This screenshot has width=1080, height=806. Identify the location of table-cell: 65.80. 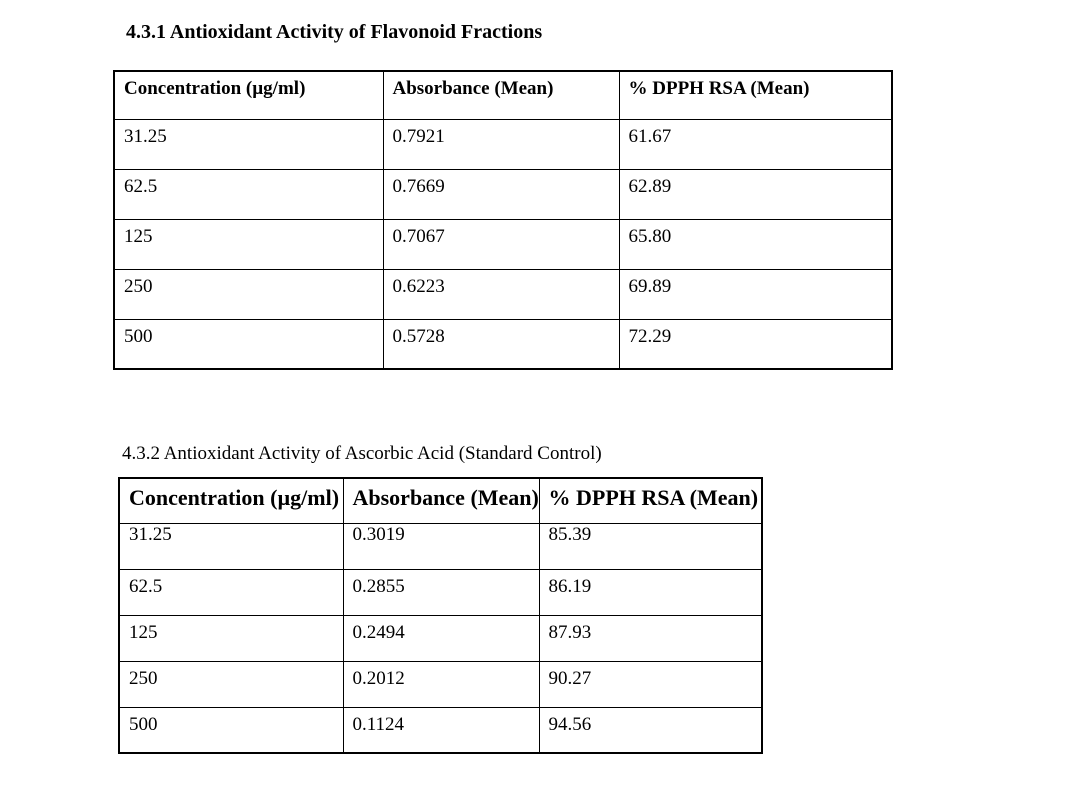
(755, 244).